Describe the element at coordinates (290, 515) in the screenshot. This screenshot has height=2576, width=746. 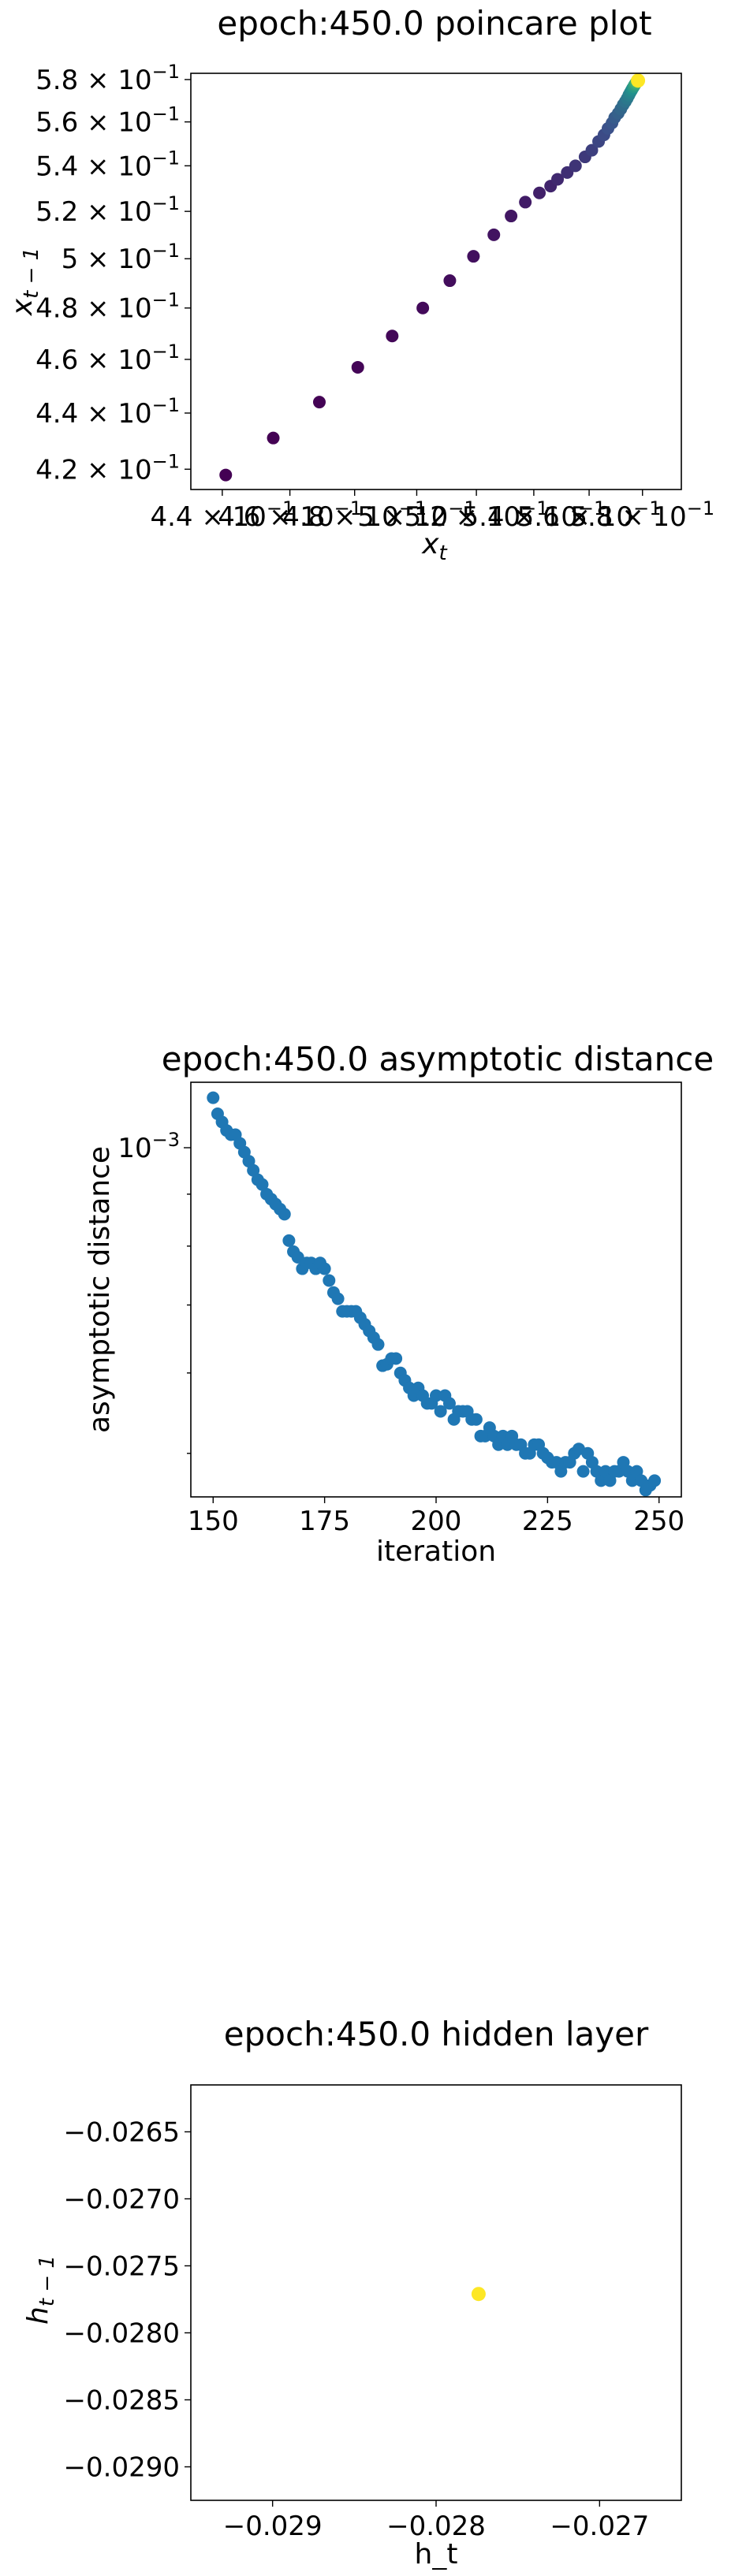
I see `x-tick-label: 4.6 × 10⁻¹` at that location.